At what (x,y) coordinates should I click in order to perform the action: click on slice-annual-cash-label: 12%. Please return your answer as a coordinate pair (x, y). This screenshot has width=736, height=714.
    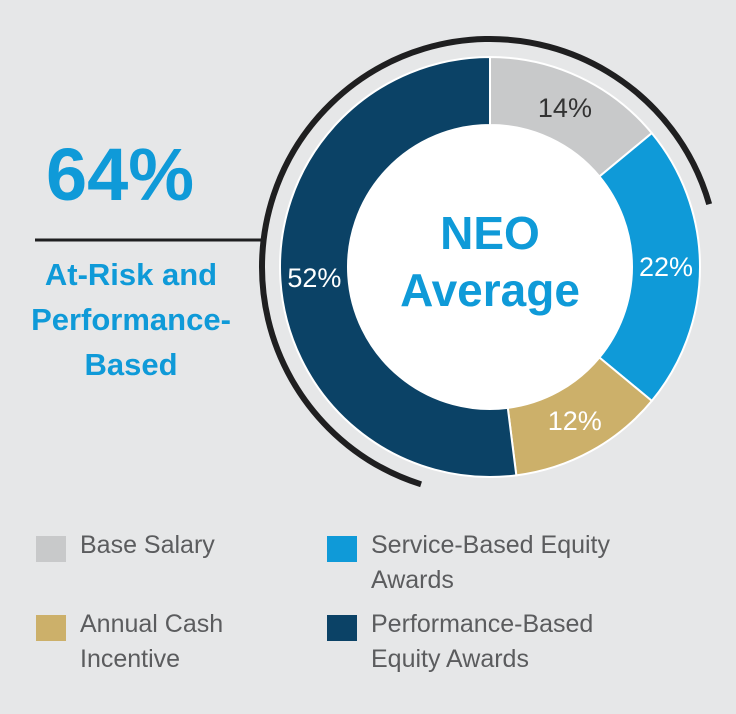
    Looking at the image, I should click on (575, 421).